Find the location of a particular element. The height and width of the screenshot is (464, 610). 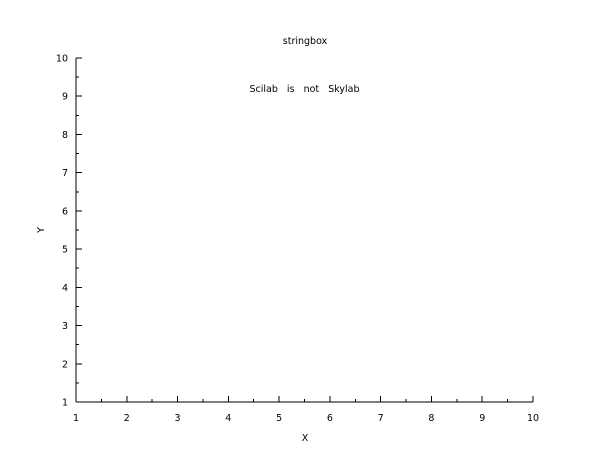

y-axis-label: Y is located at coordinates (41, 230).